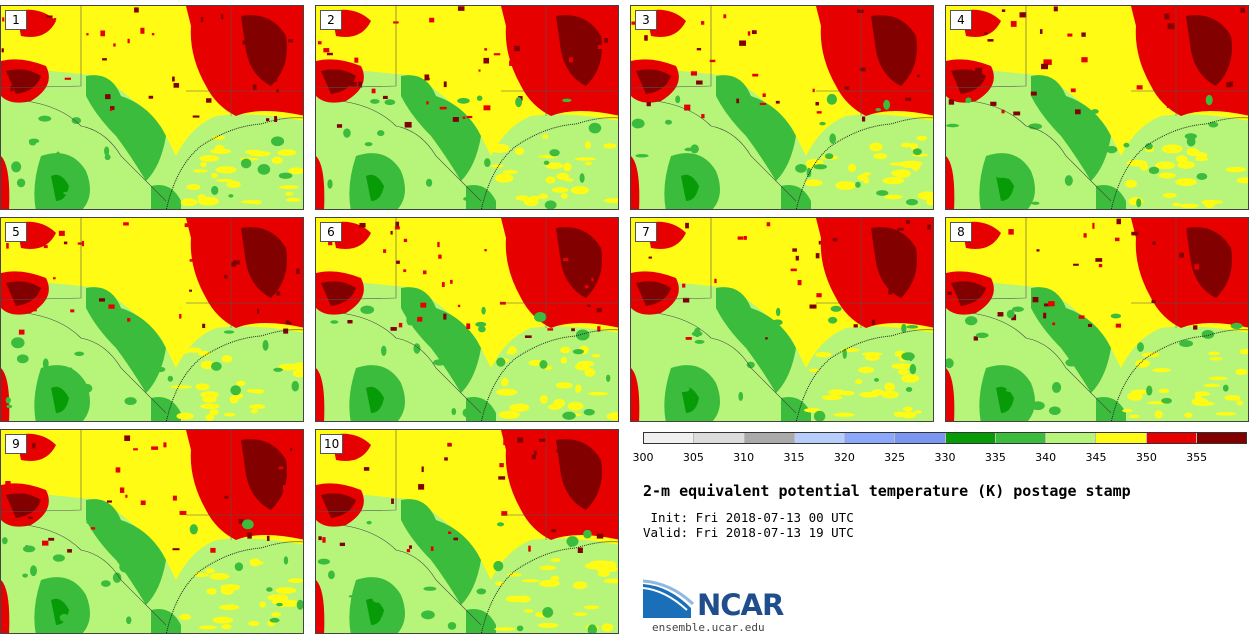 Image resolution: width=1260 pixels, height=635 pixels. I want to click on colorbar-tick-label: 345, so click(1096, 457).